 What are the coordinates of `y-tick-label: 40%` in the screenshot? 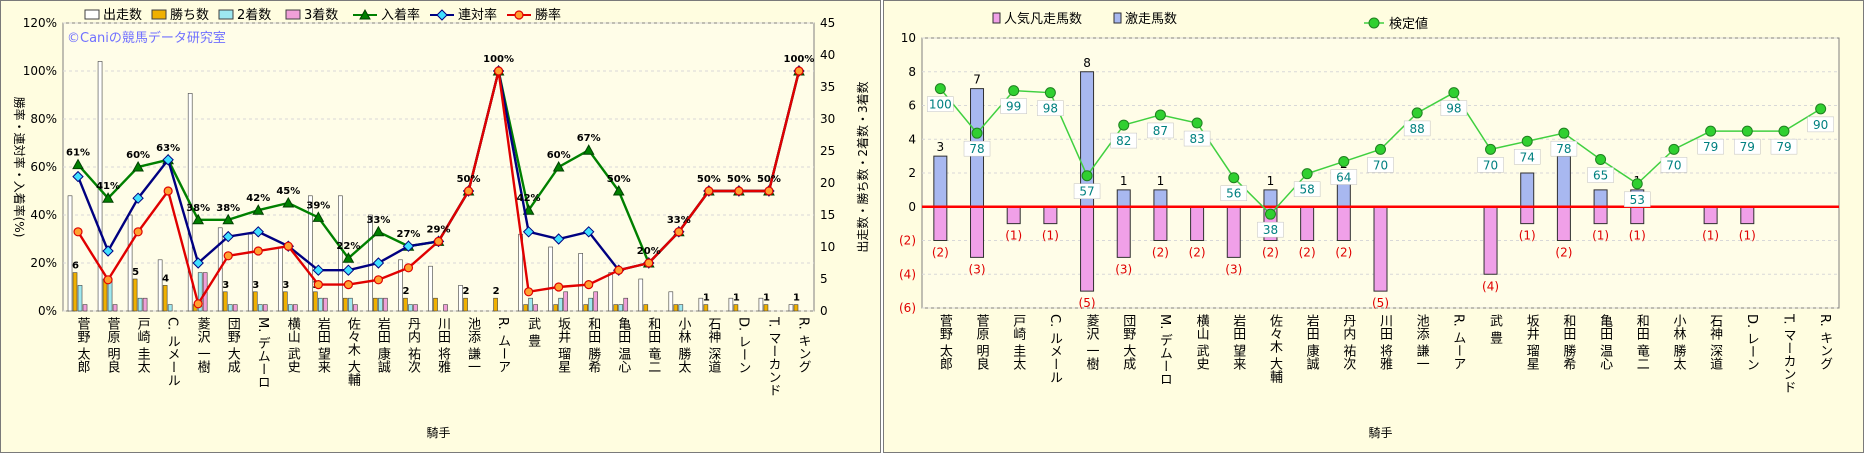 It's located at (43, 215).